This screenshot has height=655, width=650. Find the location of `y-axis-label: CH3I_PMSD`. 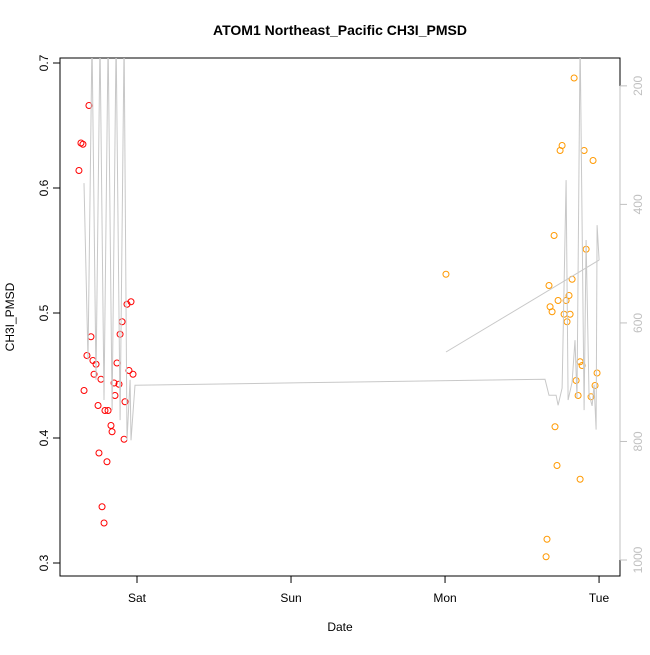

y-axis-label: CH3I_PMSD is located at coordinates (10, 316).